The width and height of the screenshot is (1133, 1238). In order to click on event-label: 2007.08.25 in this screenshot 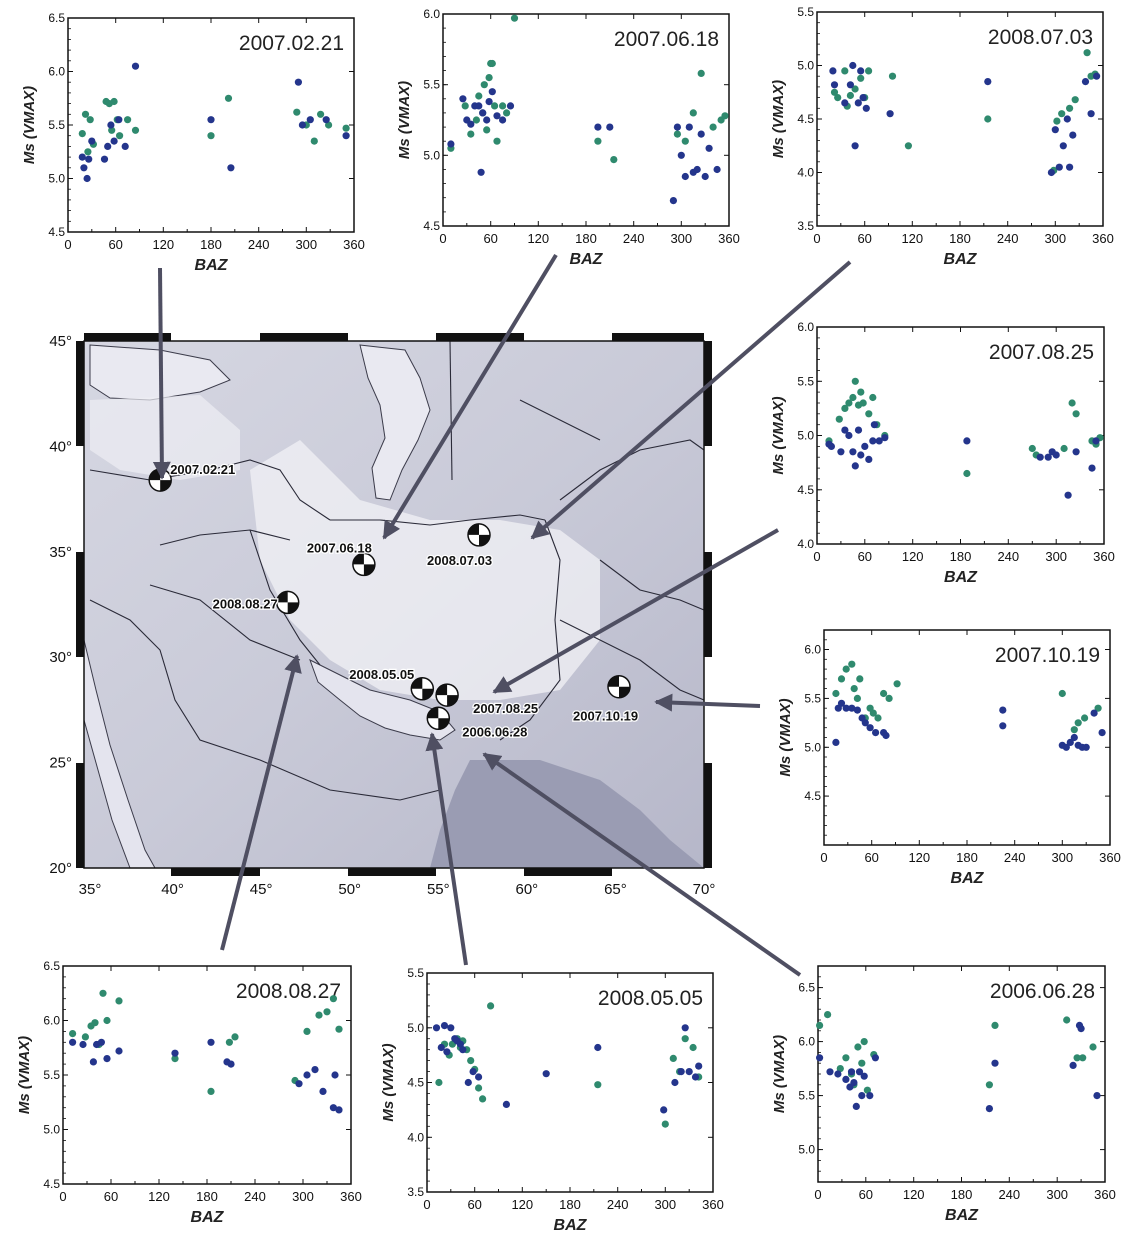, I will do `click(505, 708)`.